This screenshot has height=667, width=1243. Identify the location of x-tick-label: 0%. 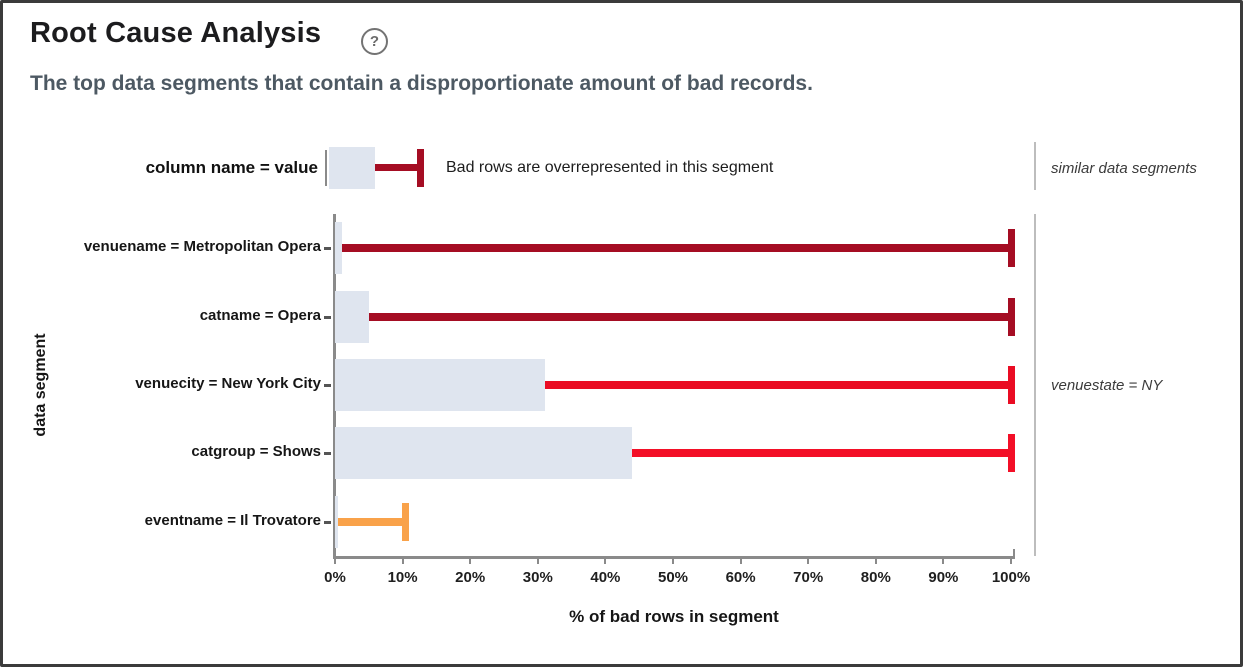
(335, 577).